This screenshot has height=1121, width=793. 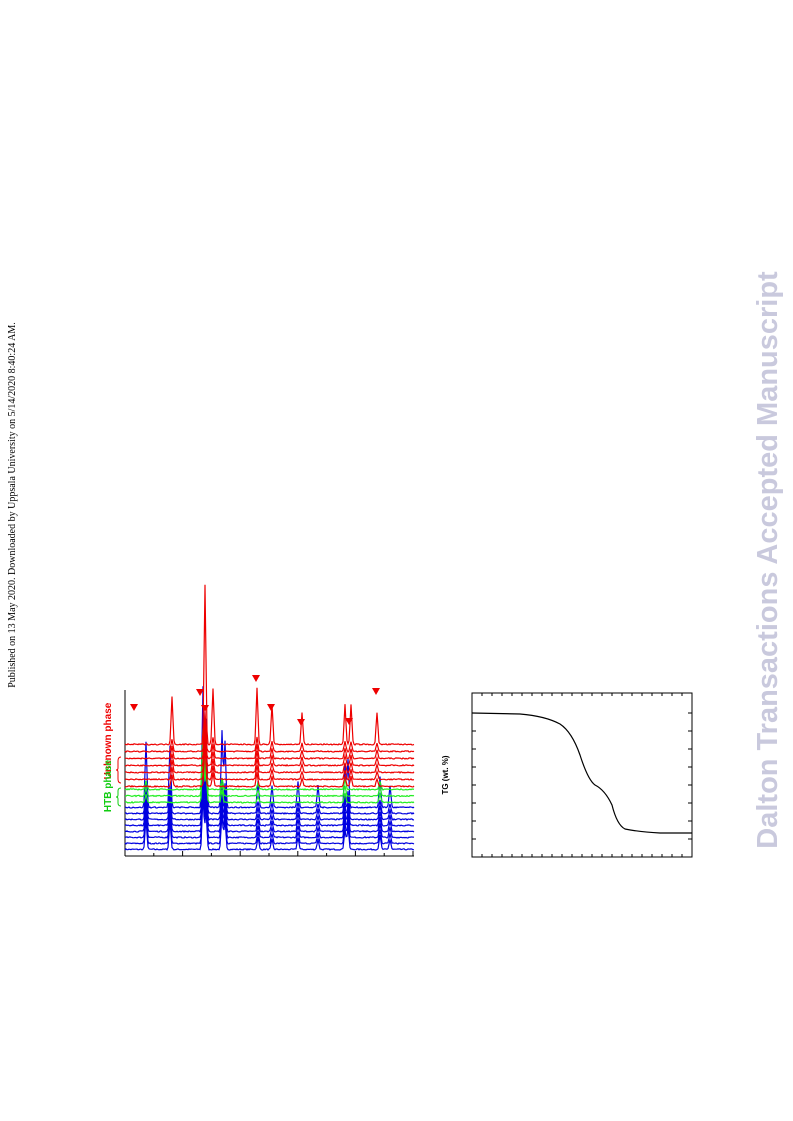 I want to click on phase-label: HTB phase, so click(x=108, y=785).